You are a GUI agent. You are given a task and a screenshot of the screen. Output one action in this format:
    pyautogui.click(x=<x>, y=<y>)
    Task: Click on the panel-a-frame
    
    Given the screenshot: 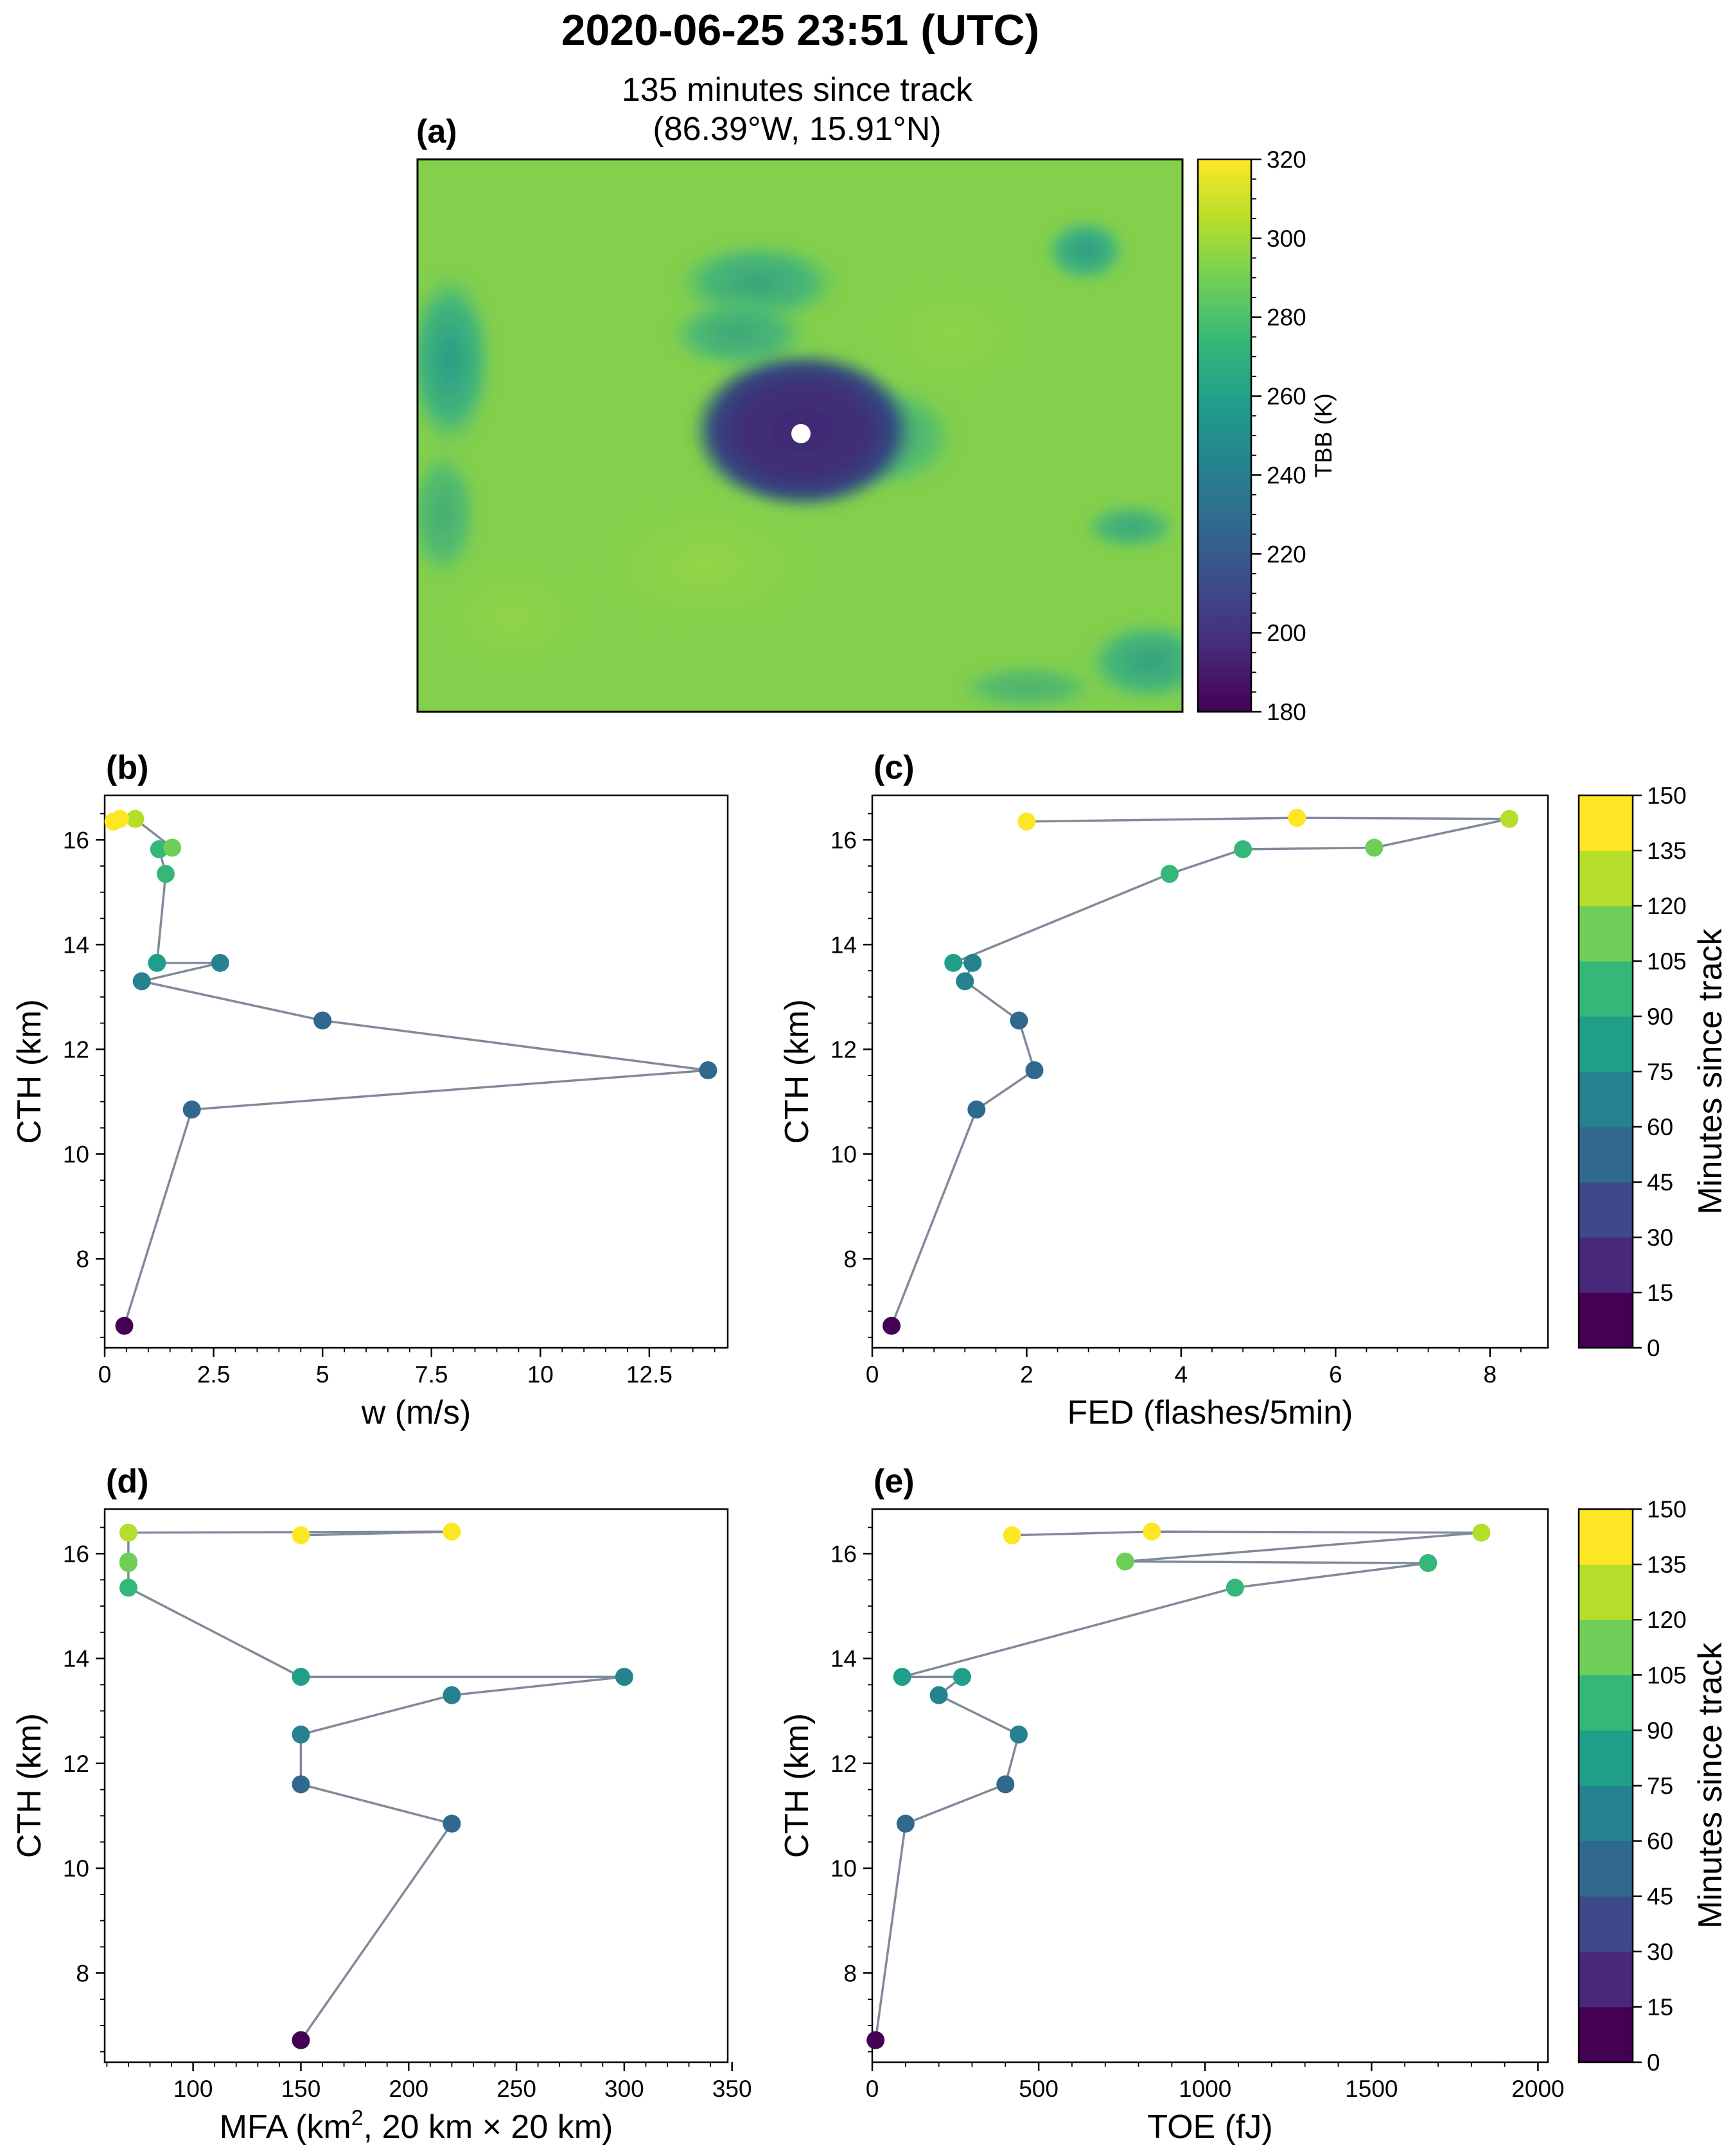 What is the action you would take?
    pyautogui.click(x=800, y=435)
    